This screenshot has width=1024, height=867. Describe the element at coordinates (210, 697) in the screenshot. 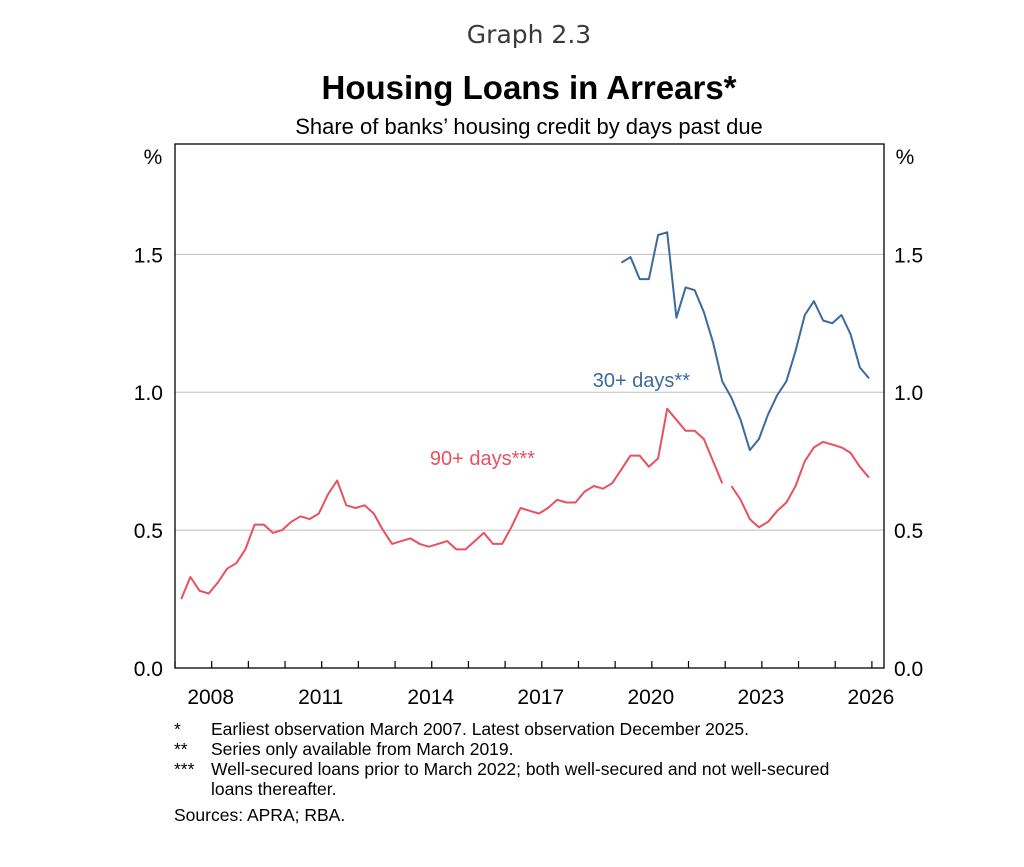

I see `x-tick-label: 2008` at that location.